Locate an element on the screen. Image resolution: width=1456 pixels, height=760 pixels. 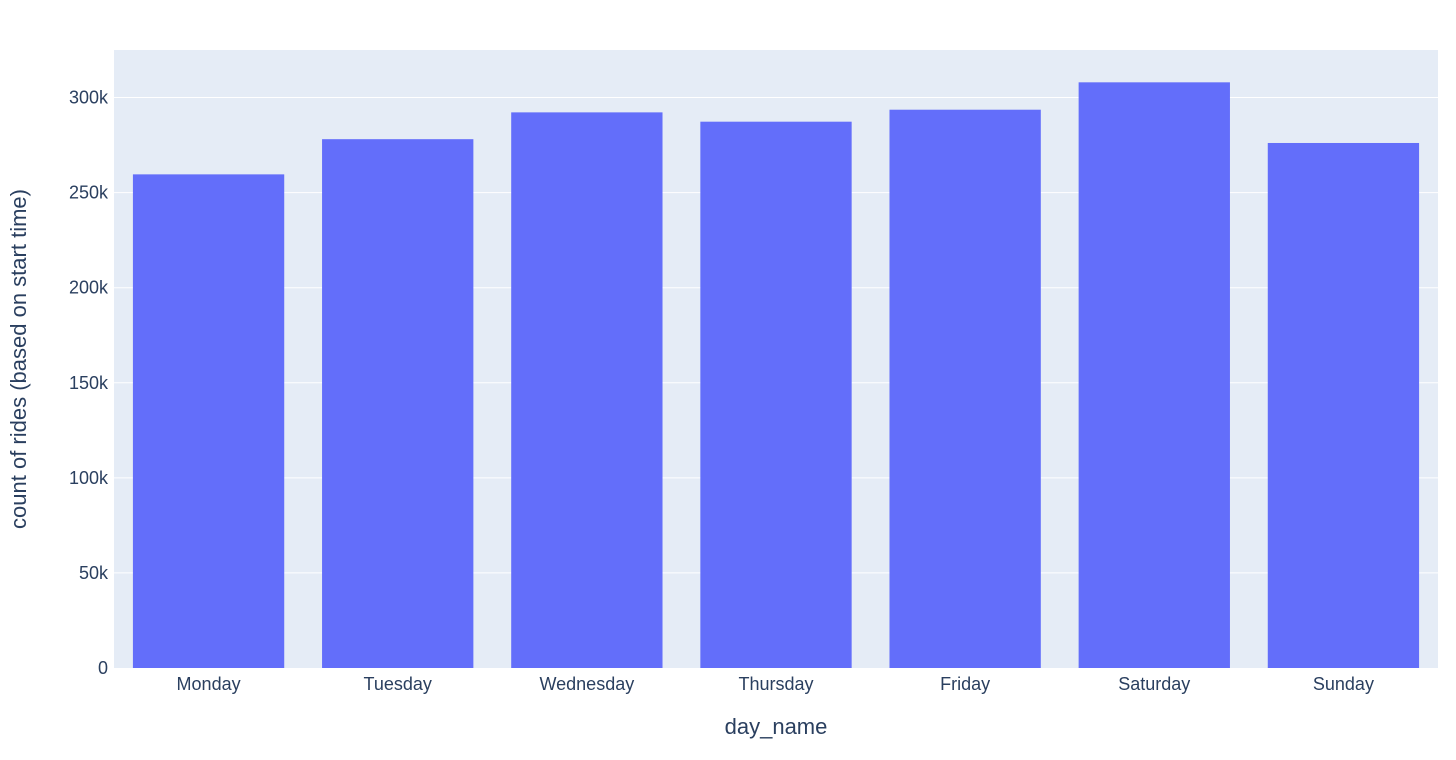
y-tick-label: 100k is located at coordinates (89, 478).